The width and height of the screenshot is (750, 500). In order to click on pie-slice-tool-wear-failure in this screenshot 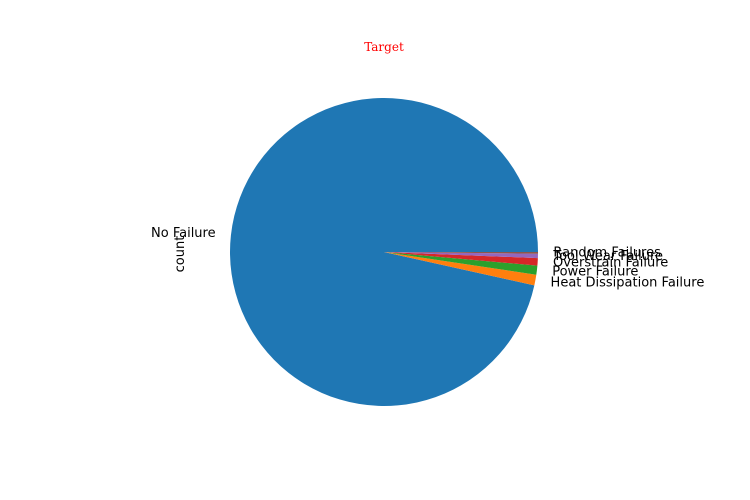, I will do `click(461, 255)`.